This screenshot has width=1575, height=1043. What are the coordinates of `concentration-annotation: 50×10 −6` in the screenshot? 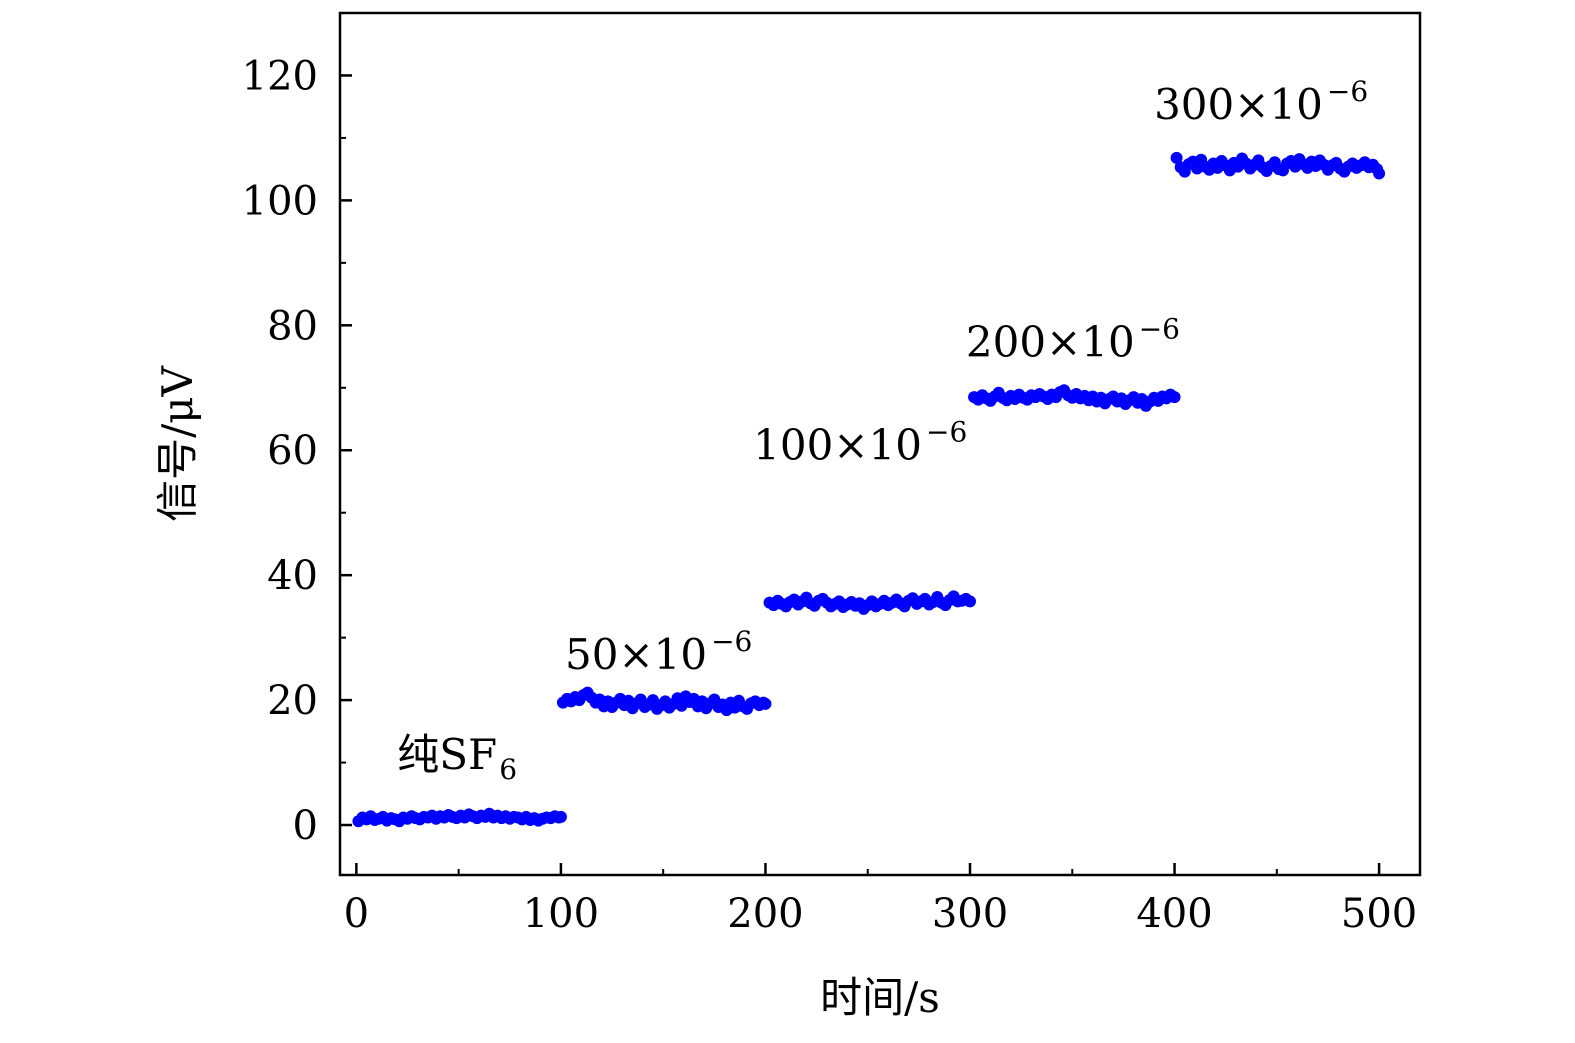 It's located at (658, 652).